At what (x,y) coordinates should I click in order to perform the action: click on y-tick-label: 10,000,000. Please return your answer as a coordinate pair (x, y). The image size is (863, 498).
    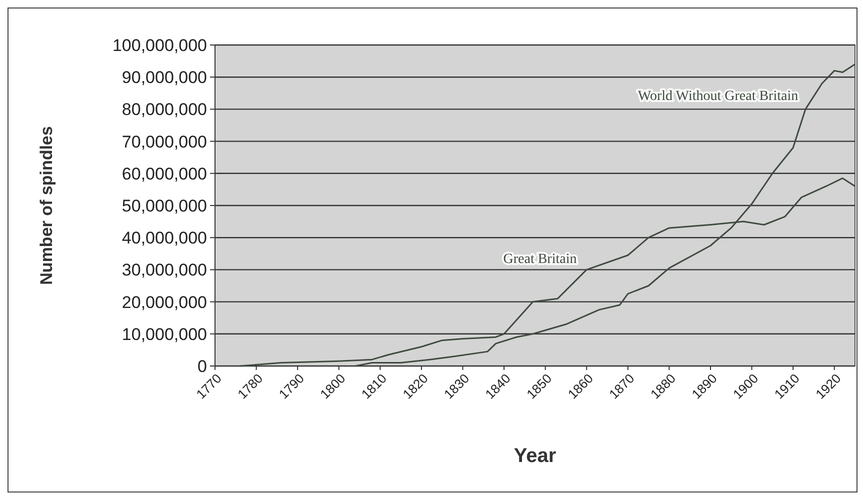
    Looking at the image, I should click on (164, 334).